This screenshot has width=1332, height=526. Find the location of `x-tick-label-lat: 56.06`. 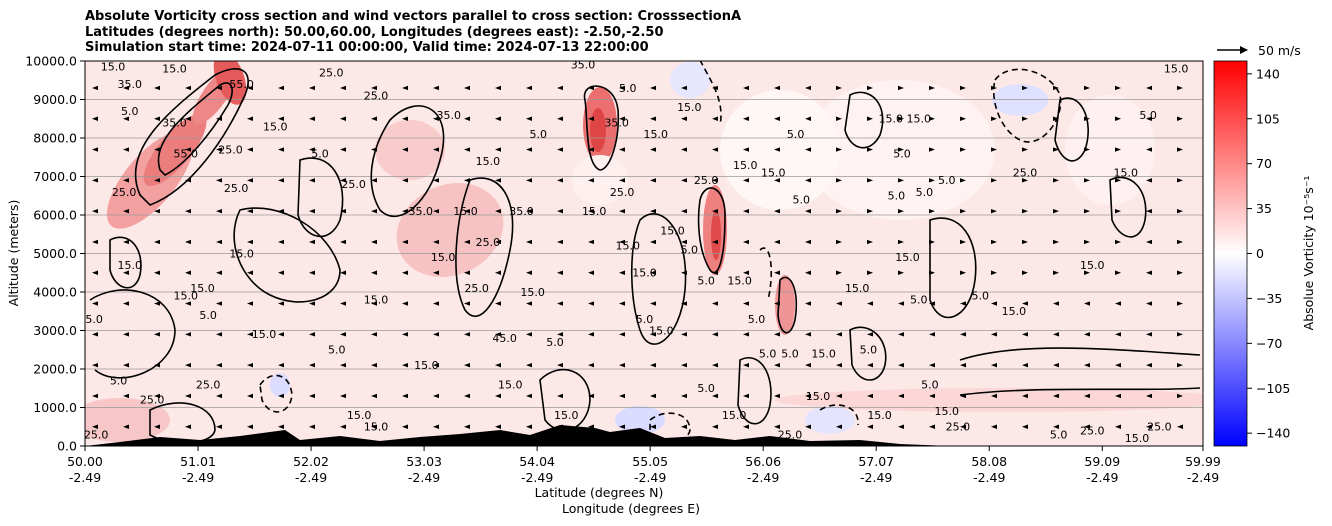

x-tick-label-lat: 56.06 is located at coordinates (763, 461).